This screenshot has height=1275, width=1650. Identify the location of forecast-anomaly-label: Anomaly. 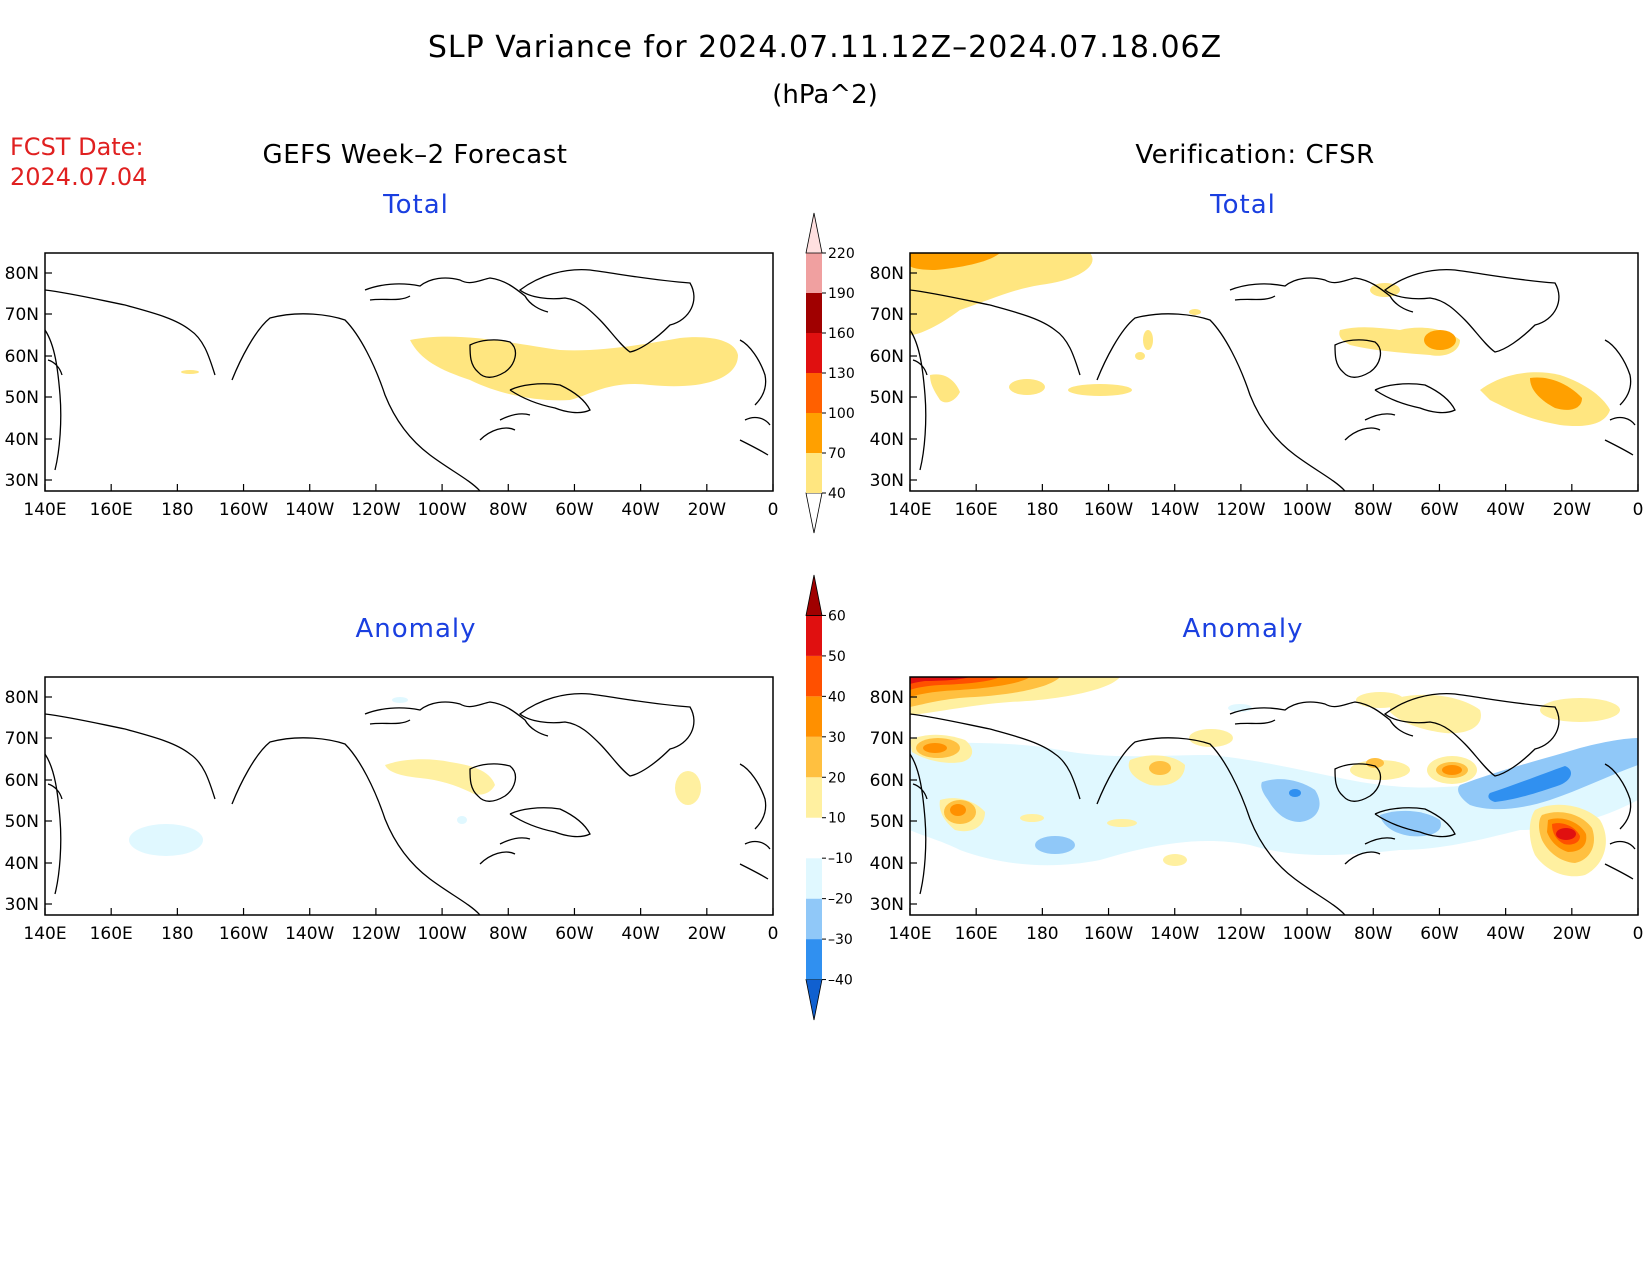
(416, 629).